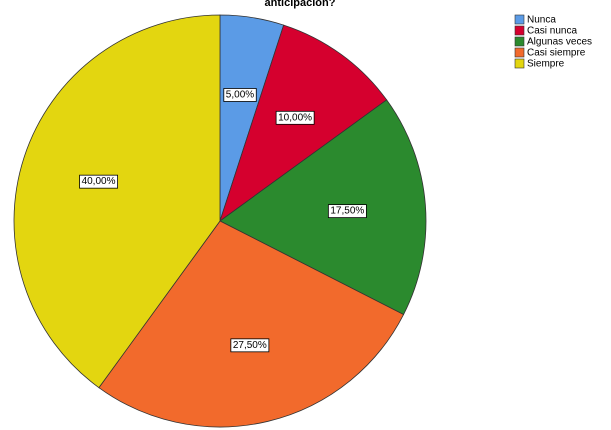 This screenshot has height=430, width=611. I want to click on data-label: 27,50%, so click(250, 345).